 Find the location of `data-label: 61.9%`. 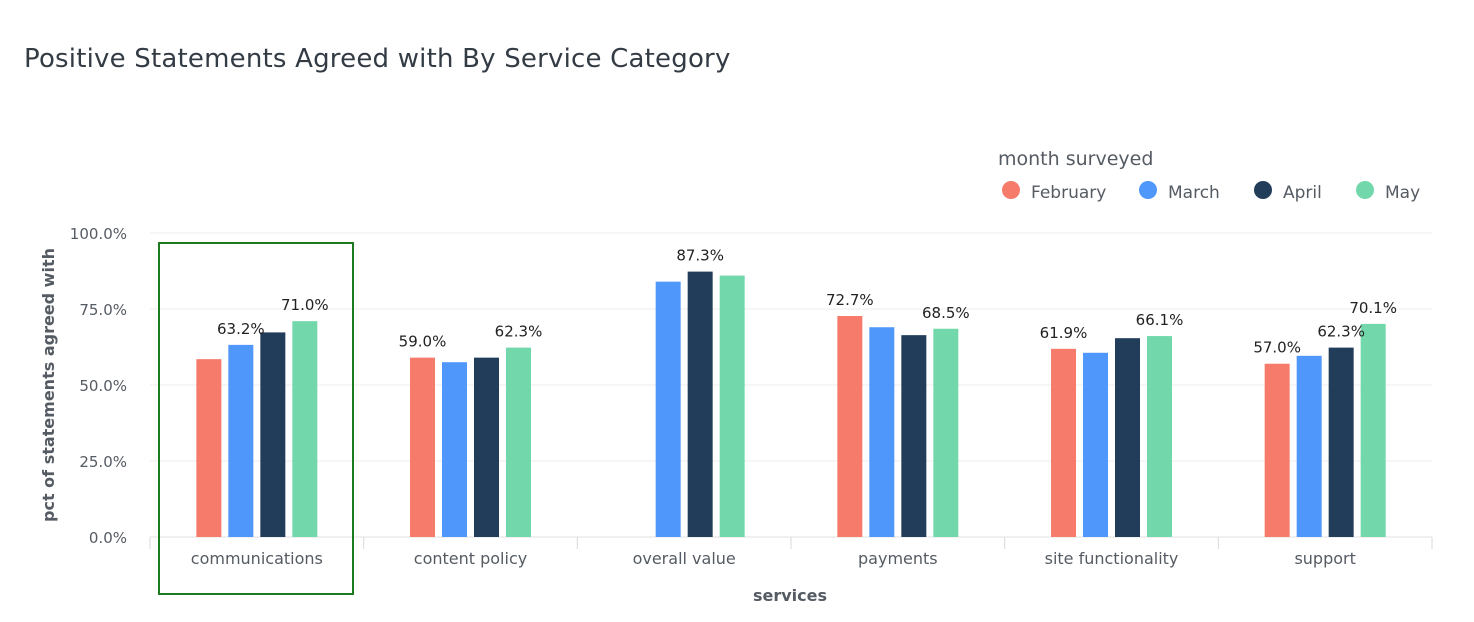

data-label: 61.9% is located at coordinates (1064, 333).